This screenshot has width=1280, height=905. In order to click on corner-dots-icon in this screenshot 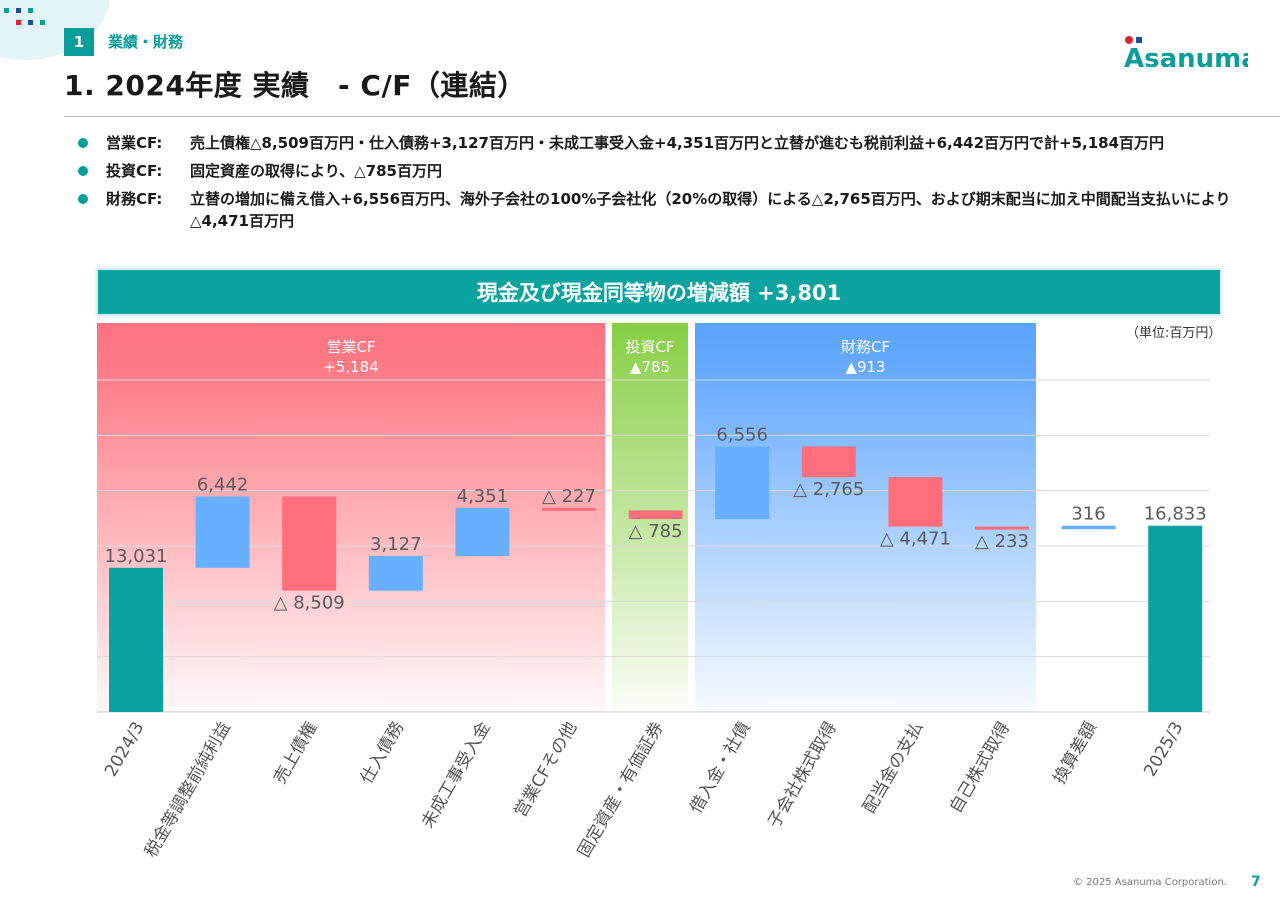, I will do `click(24, 16)`.